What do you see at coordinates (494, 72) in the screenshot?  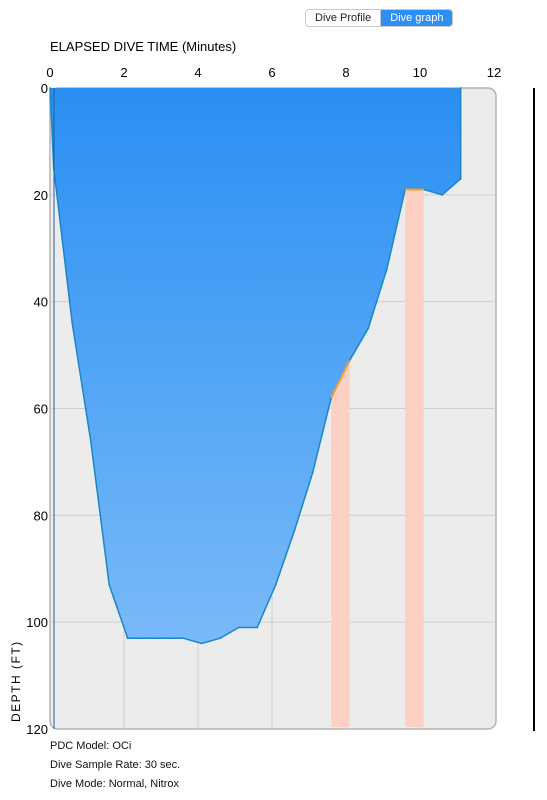 I see `x-tick-label: 12` at bounding box center [494, 72].